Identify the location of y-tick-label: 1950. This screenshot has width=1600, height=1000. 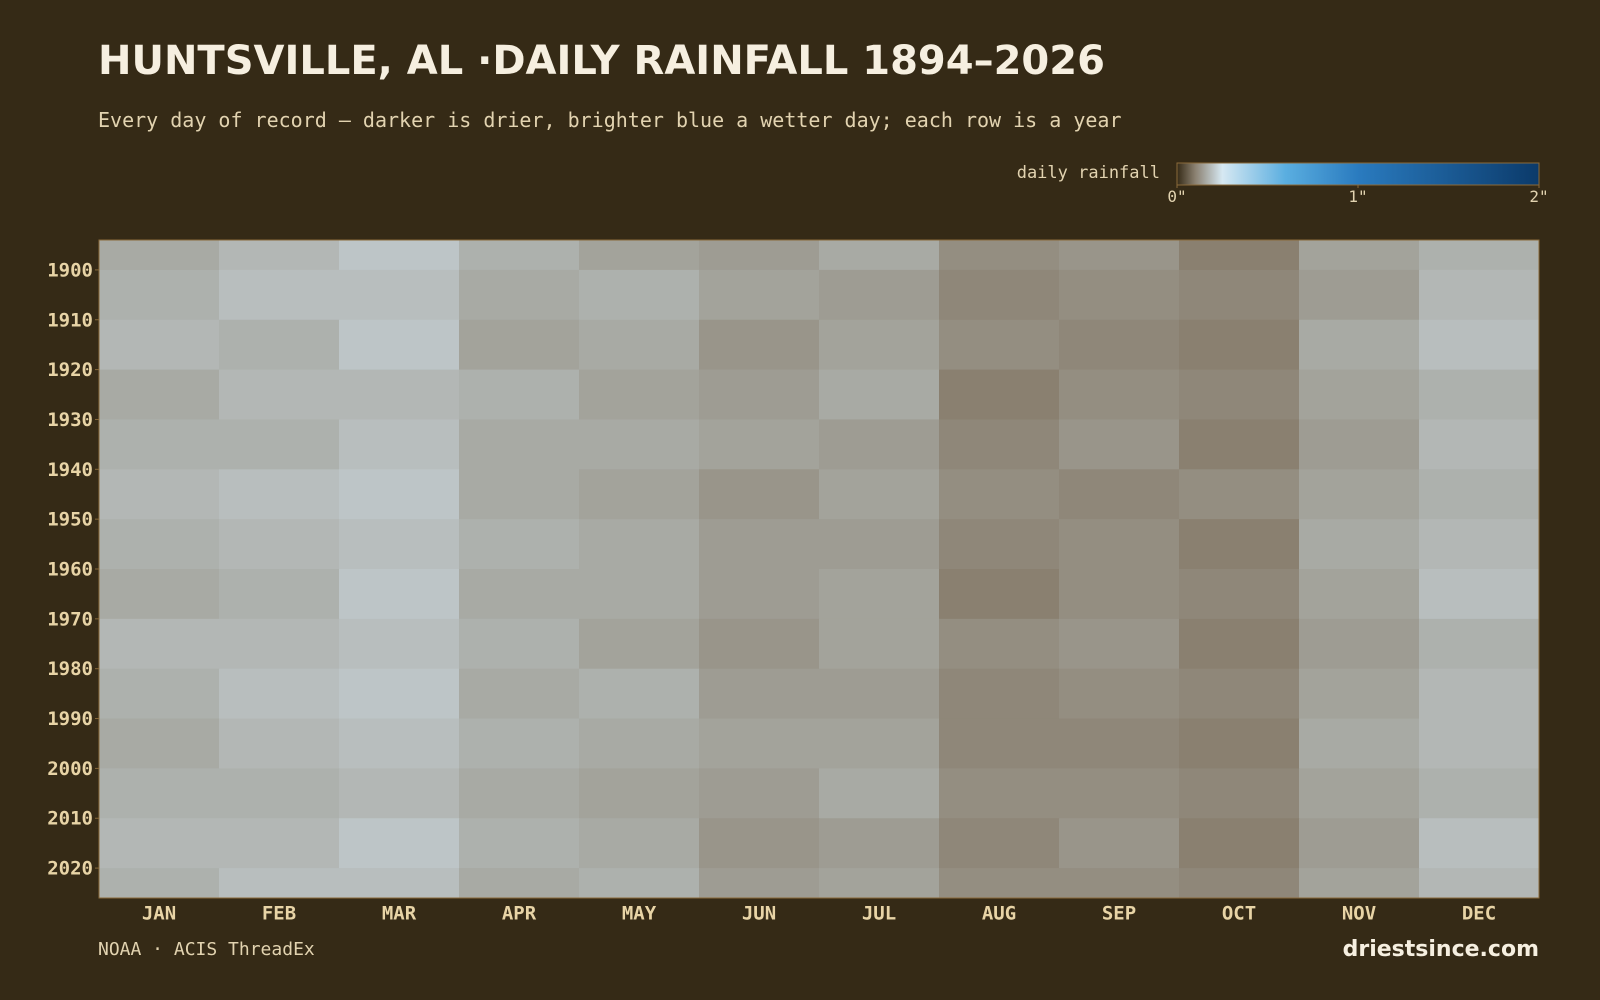
(70, 520).